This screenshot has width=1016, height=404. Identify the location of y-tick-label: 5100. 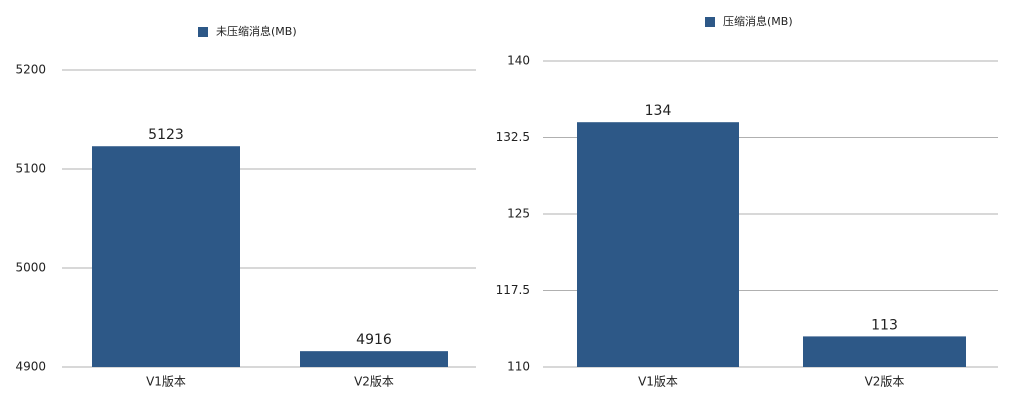
(30, 169).